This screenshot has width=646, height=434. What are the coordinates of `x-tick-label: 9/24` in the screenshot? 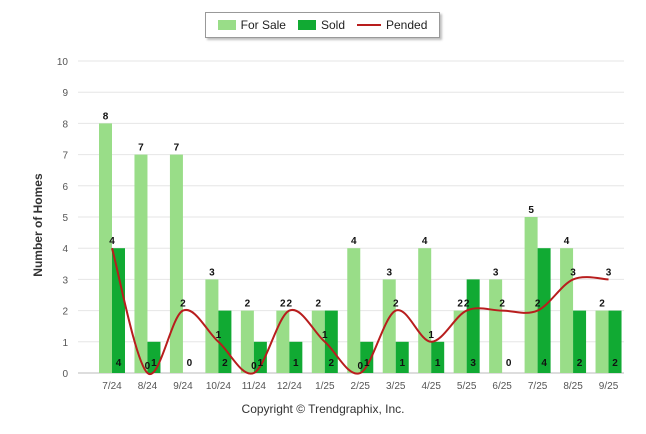 It's located at (183, 386).